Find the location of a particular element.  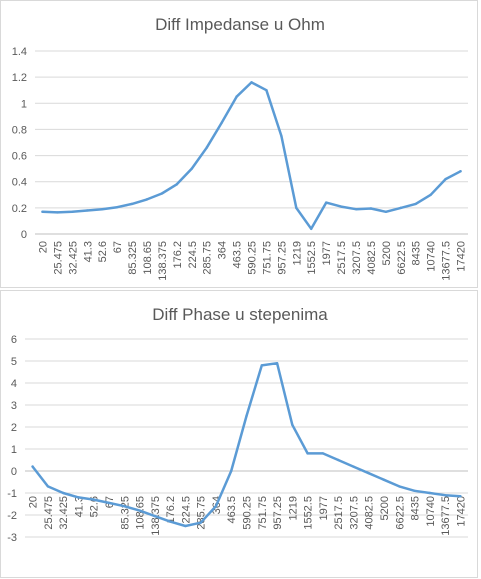

impedance-x-tick-label: 285.75 is located at coordinates (208, 258).